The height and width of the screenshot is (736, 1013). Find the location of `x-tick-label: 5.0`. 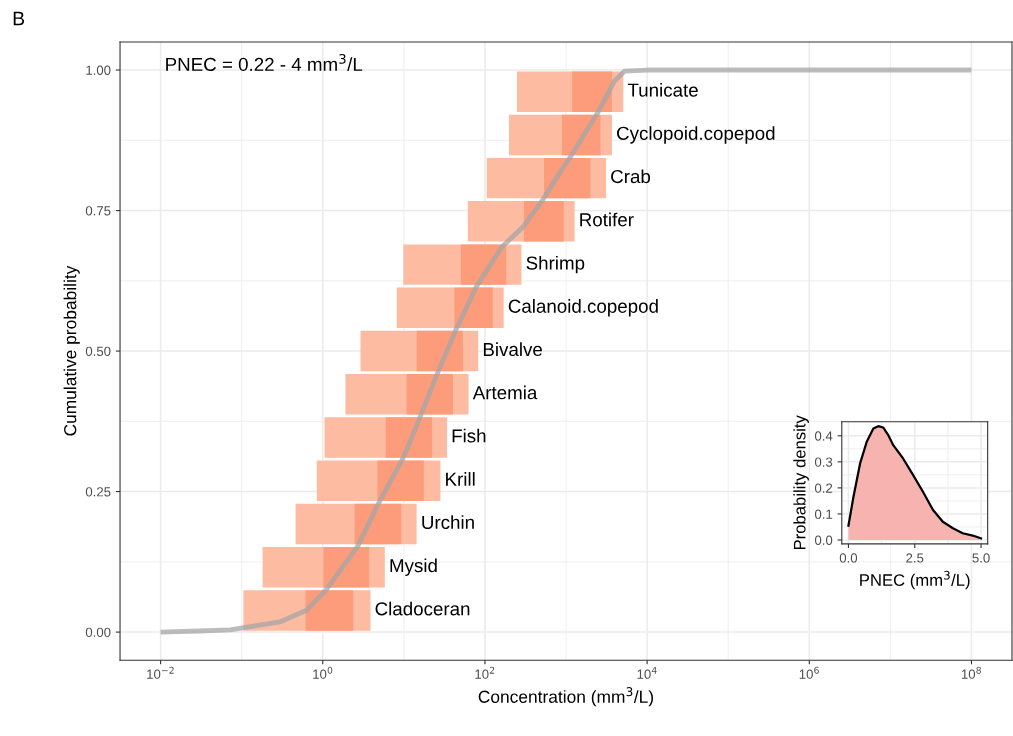

x-tick-label: 5.0 is located at coordinates (981, 558).